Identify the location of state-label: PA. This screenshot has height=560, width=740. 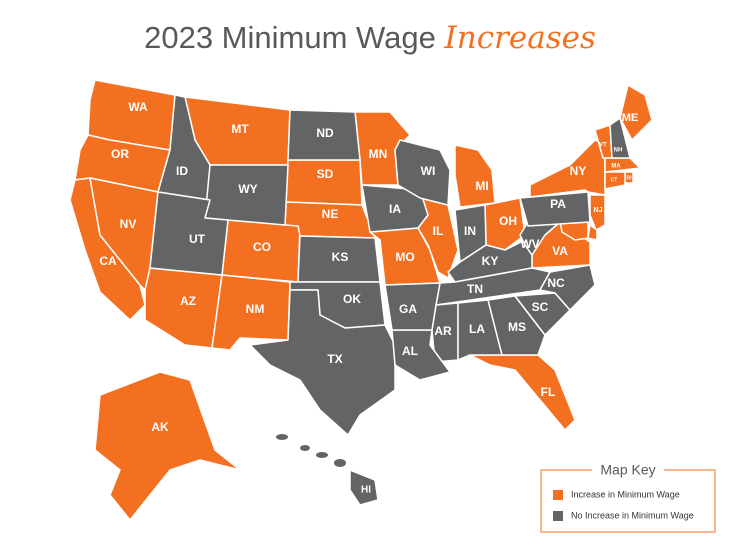
(558, 204).